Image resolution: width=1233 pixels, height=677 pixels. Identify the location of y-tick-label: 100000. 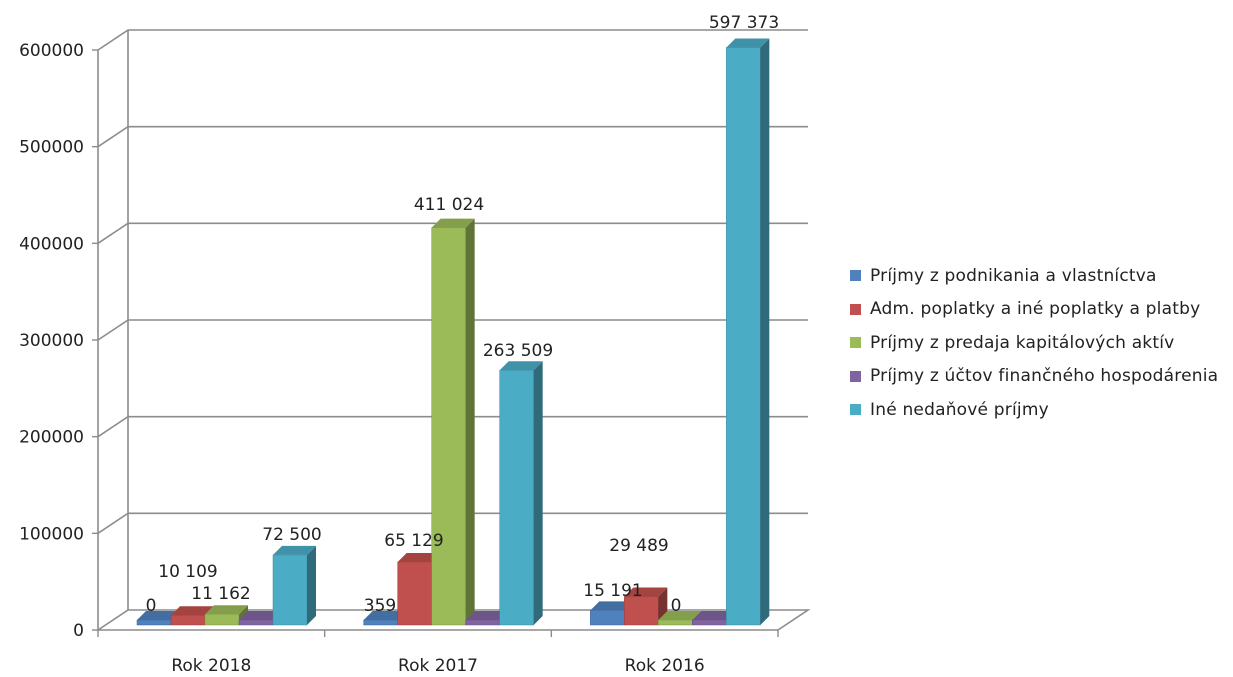
(51, 534).